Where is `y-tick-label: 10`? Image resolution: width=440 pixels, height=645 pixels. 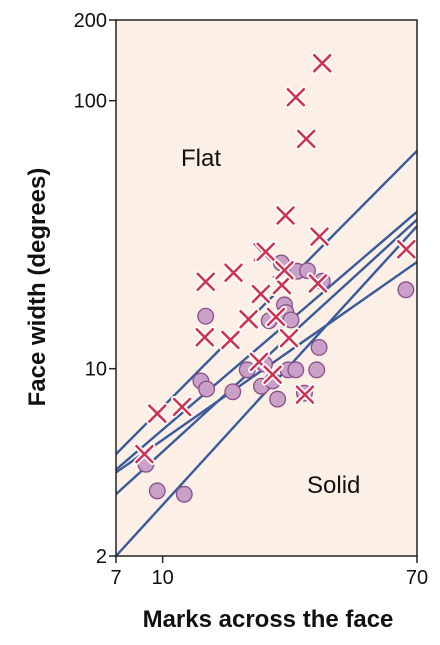
y-tick-label: 10 is located at coordinates (96, 370).